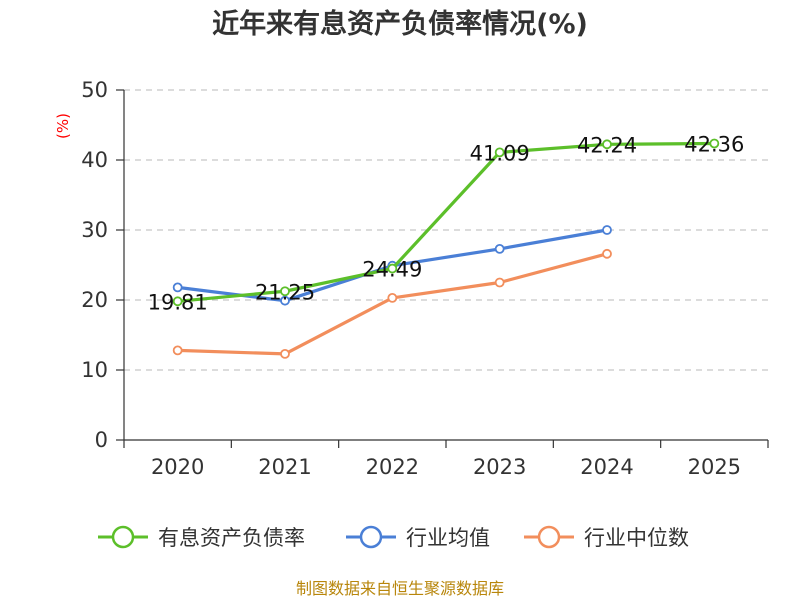  I want to click on data-label: 19.81, so click(178, 302).